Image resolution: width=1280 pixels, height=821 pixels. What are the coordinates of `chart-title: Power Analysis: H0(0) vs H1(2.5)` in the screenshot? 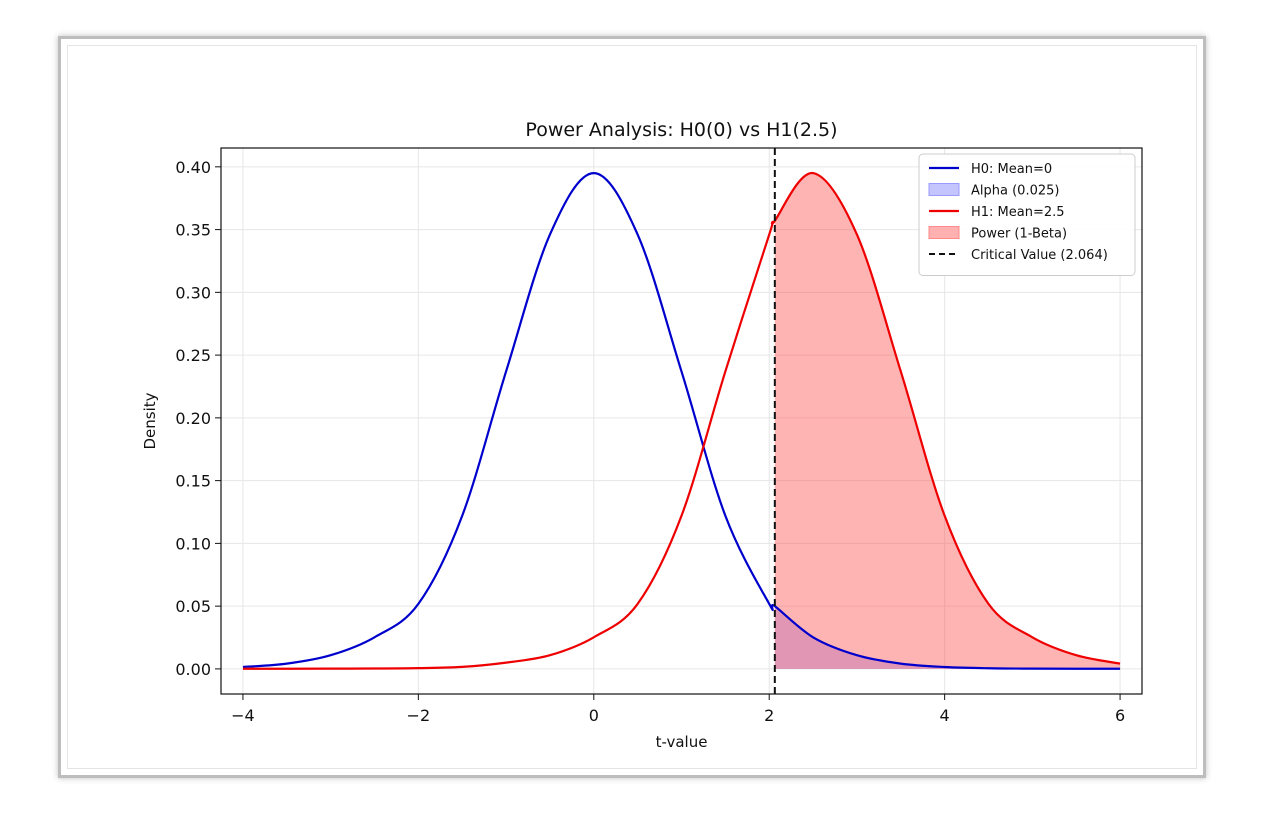 It's located at (681, 130).